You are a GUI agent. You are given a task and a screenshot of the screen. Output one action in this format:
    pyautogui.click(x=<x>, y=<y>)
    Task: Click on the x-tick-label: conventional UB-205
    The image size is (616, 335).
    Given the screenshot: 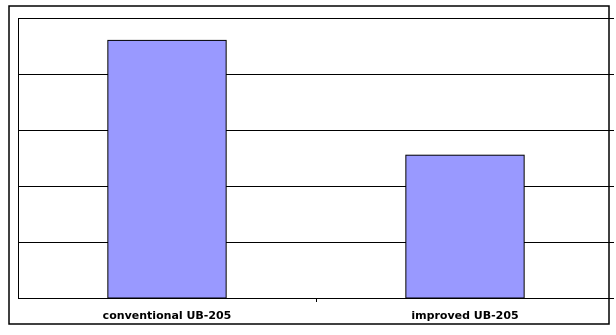 What is the action you would take?
    pyautogui.click(x=167, y=315)
    